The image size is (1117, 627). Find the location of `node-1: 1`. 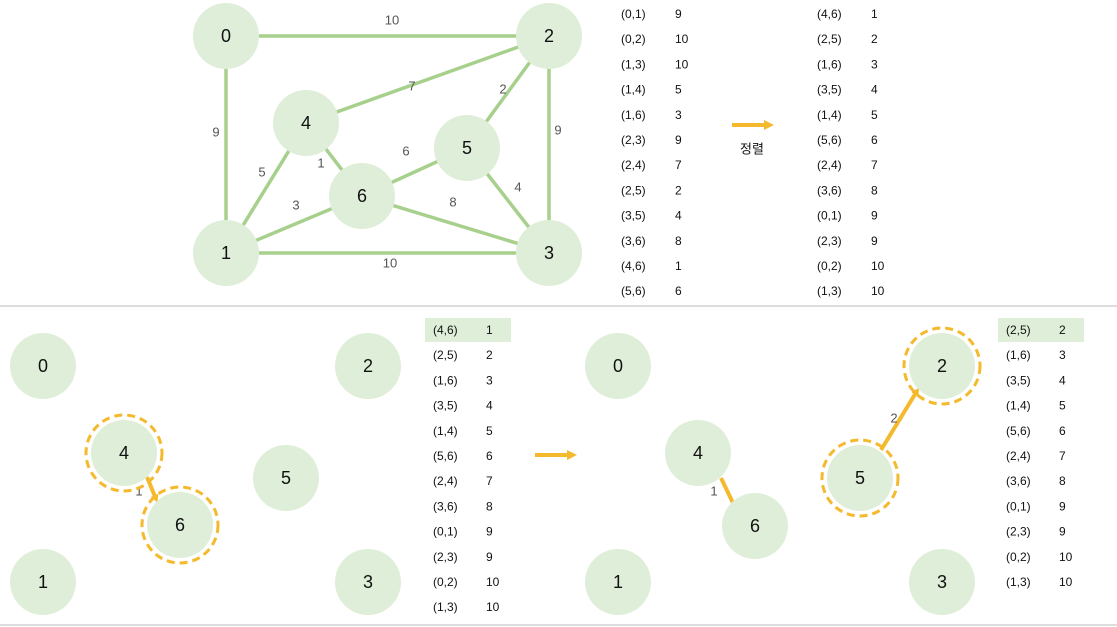

node-1: 1 is located at coordinates (226, 253).